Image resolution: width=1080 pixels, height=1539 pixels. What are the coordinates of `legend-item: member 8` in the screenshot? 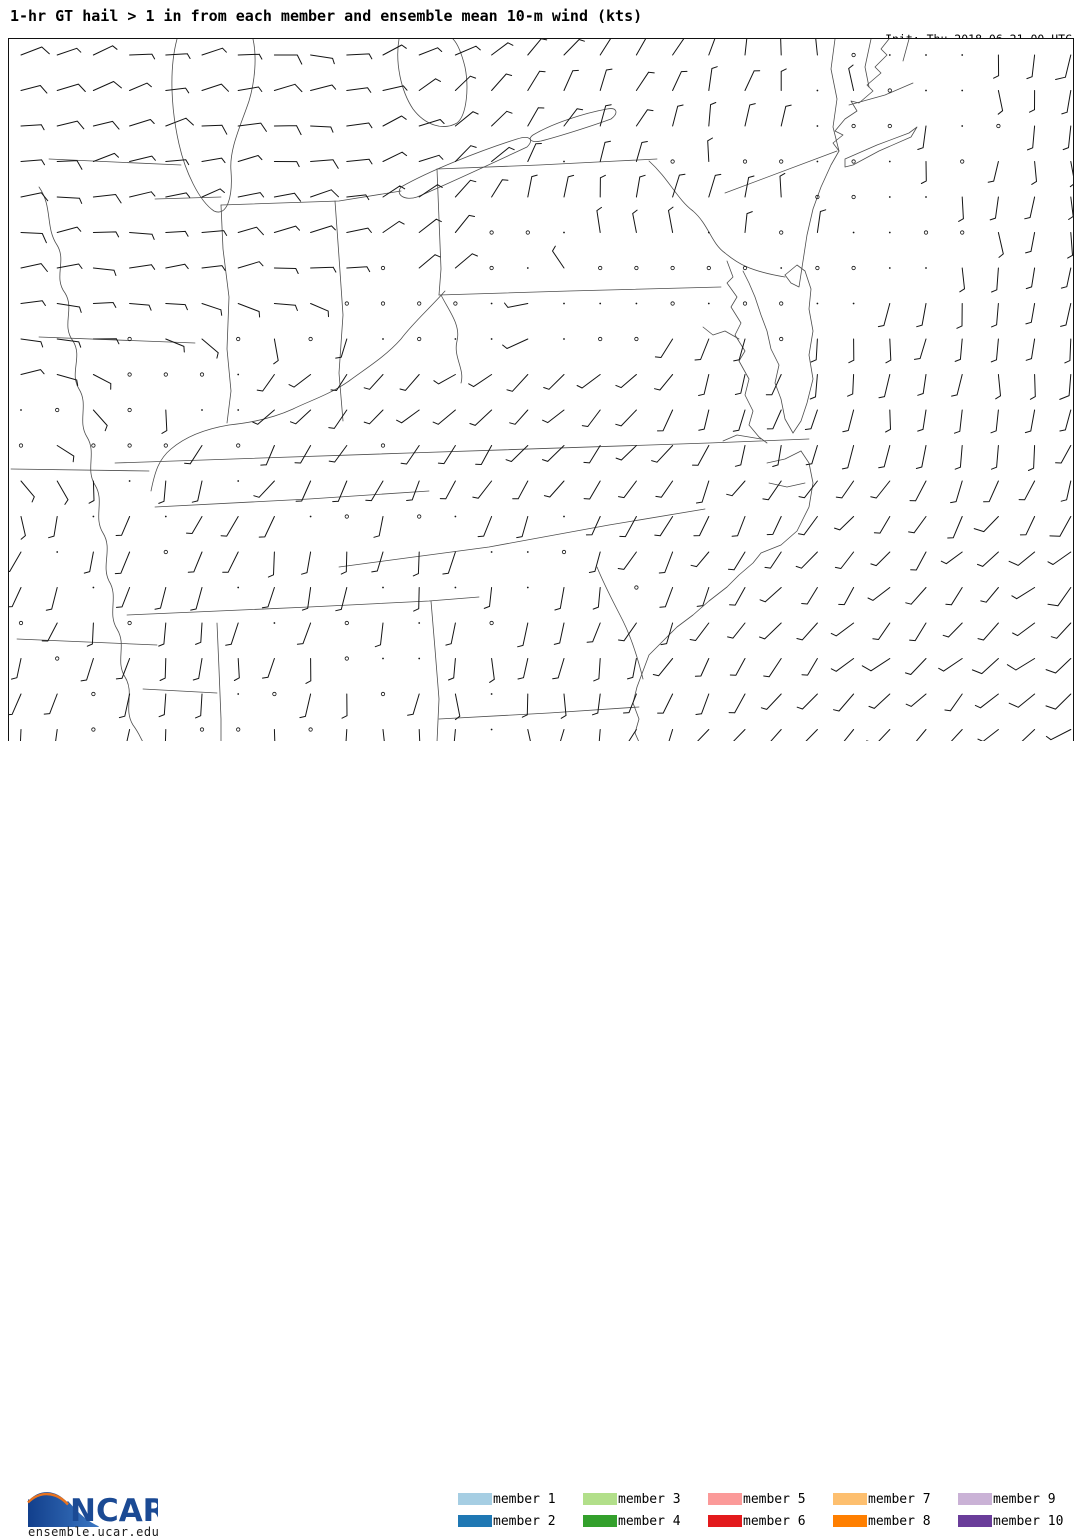 It's located at (895, 1521).